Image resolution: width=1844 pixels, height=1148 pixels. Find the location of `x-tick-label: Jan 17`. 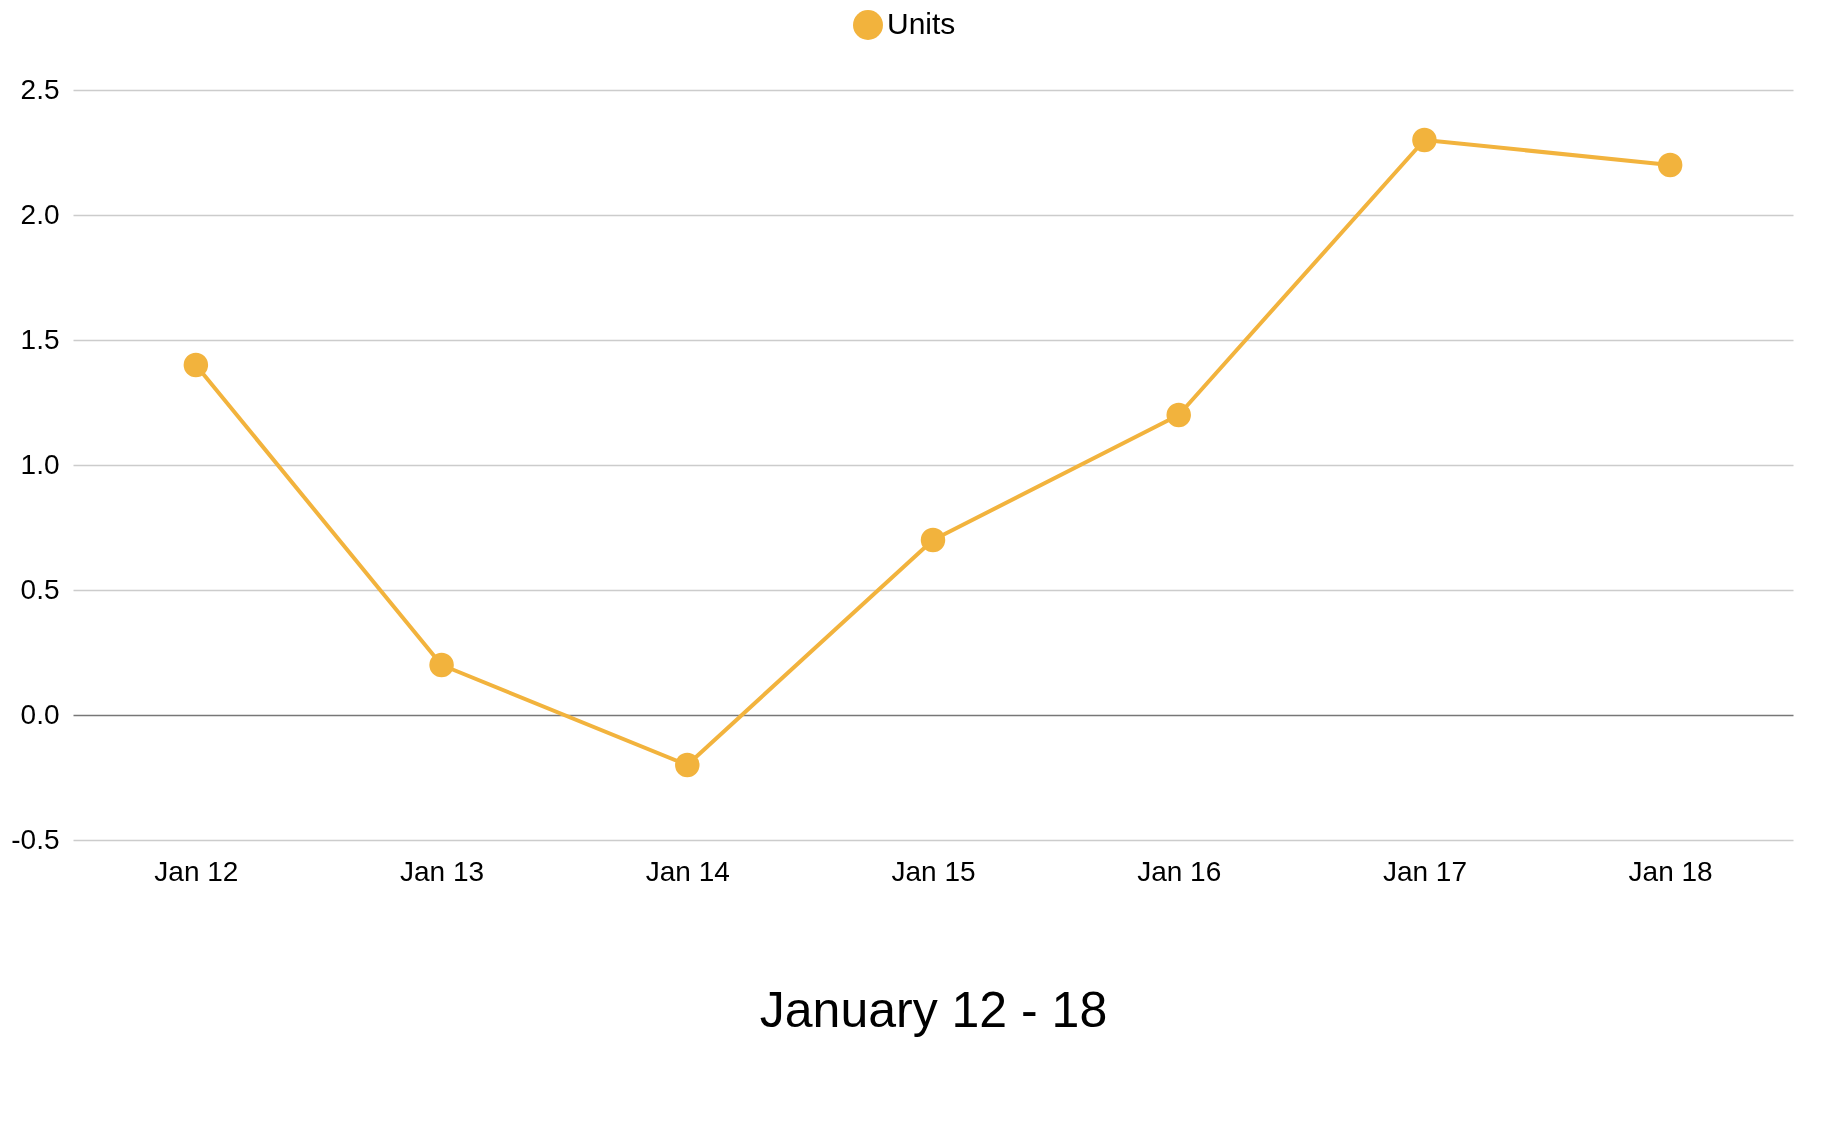

x-tick-label: Jan 17 is located at coordinates (1424, 871).